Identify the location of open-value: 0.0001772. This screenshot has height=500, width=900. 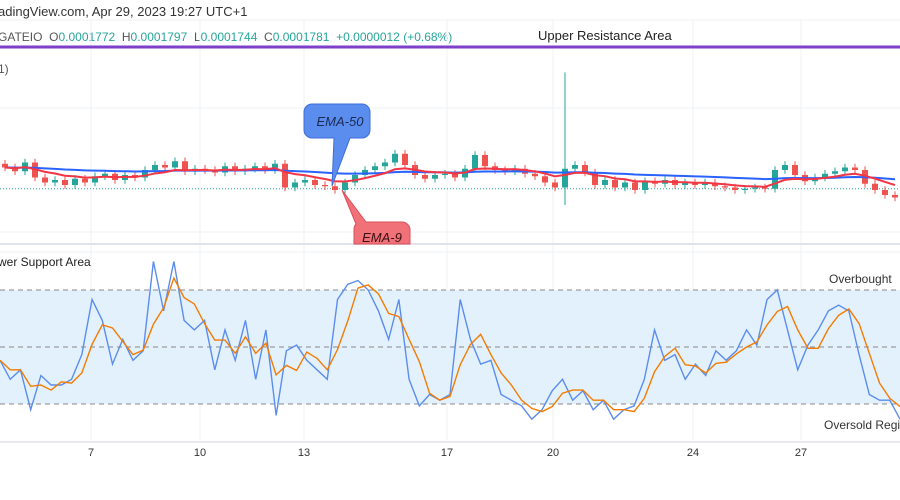
(87, 37).